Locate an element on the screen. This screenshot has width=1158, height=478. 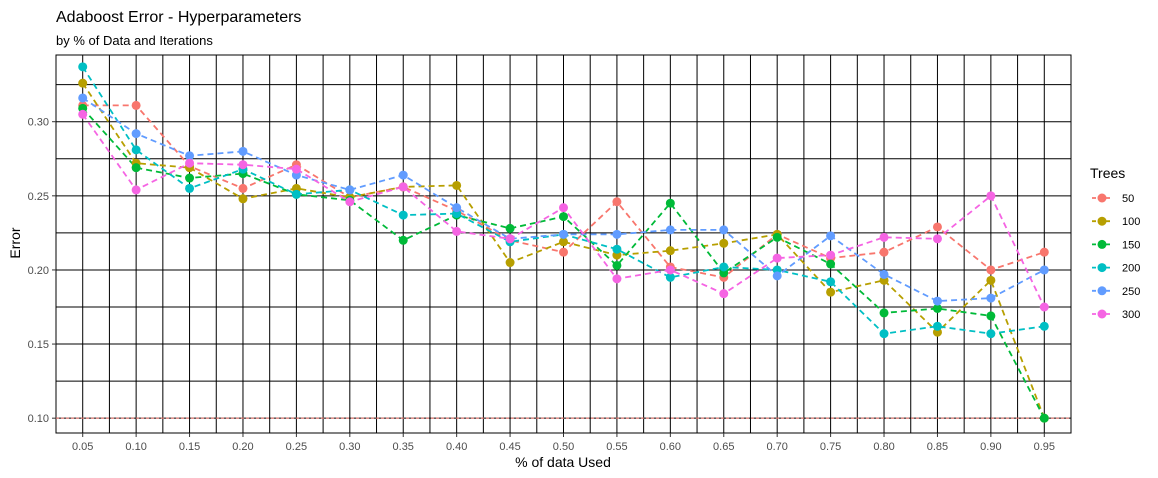
point-150-0.95 is located at coordinates (1044, 418).